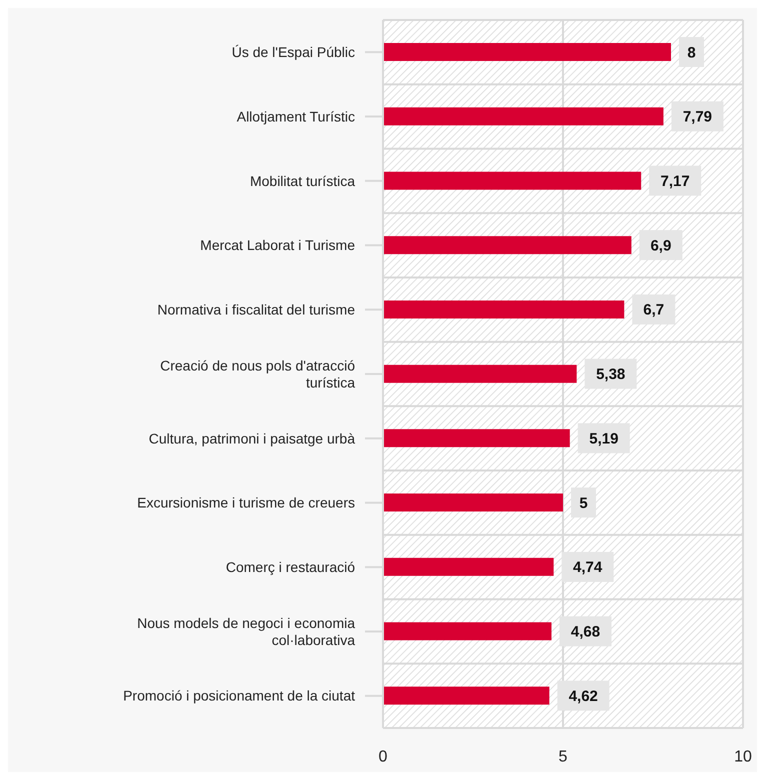 Image resolution: width=765 pixels, height=780 pixels. I want to click on data-label: 7,17, so click(675, 181).